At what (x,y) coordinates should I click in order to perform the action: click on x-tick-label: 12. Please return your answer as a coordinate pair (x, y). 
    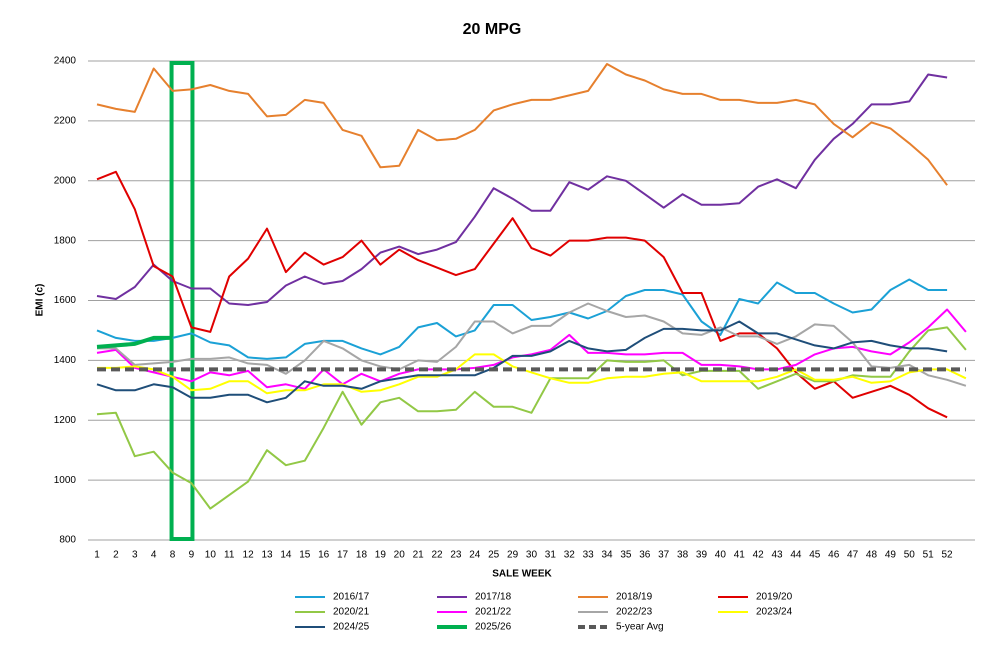
    Looking at the image, I should click on (249, 555).